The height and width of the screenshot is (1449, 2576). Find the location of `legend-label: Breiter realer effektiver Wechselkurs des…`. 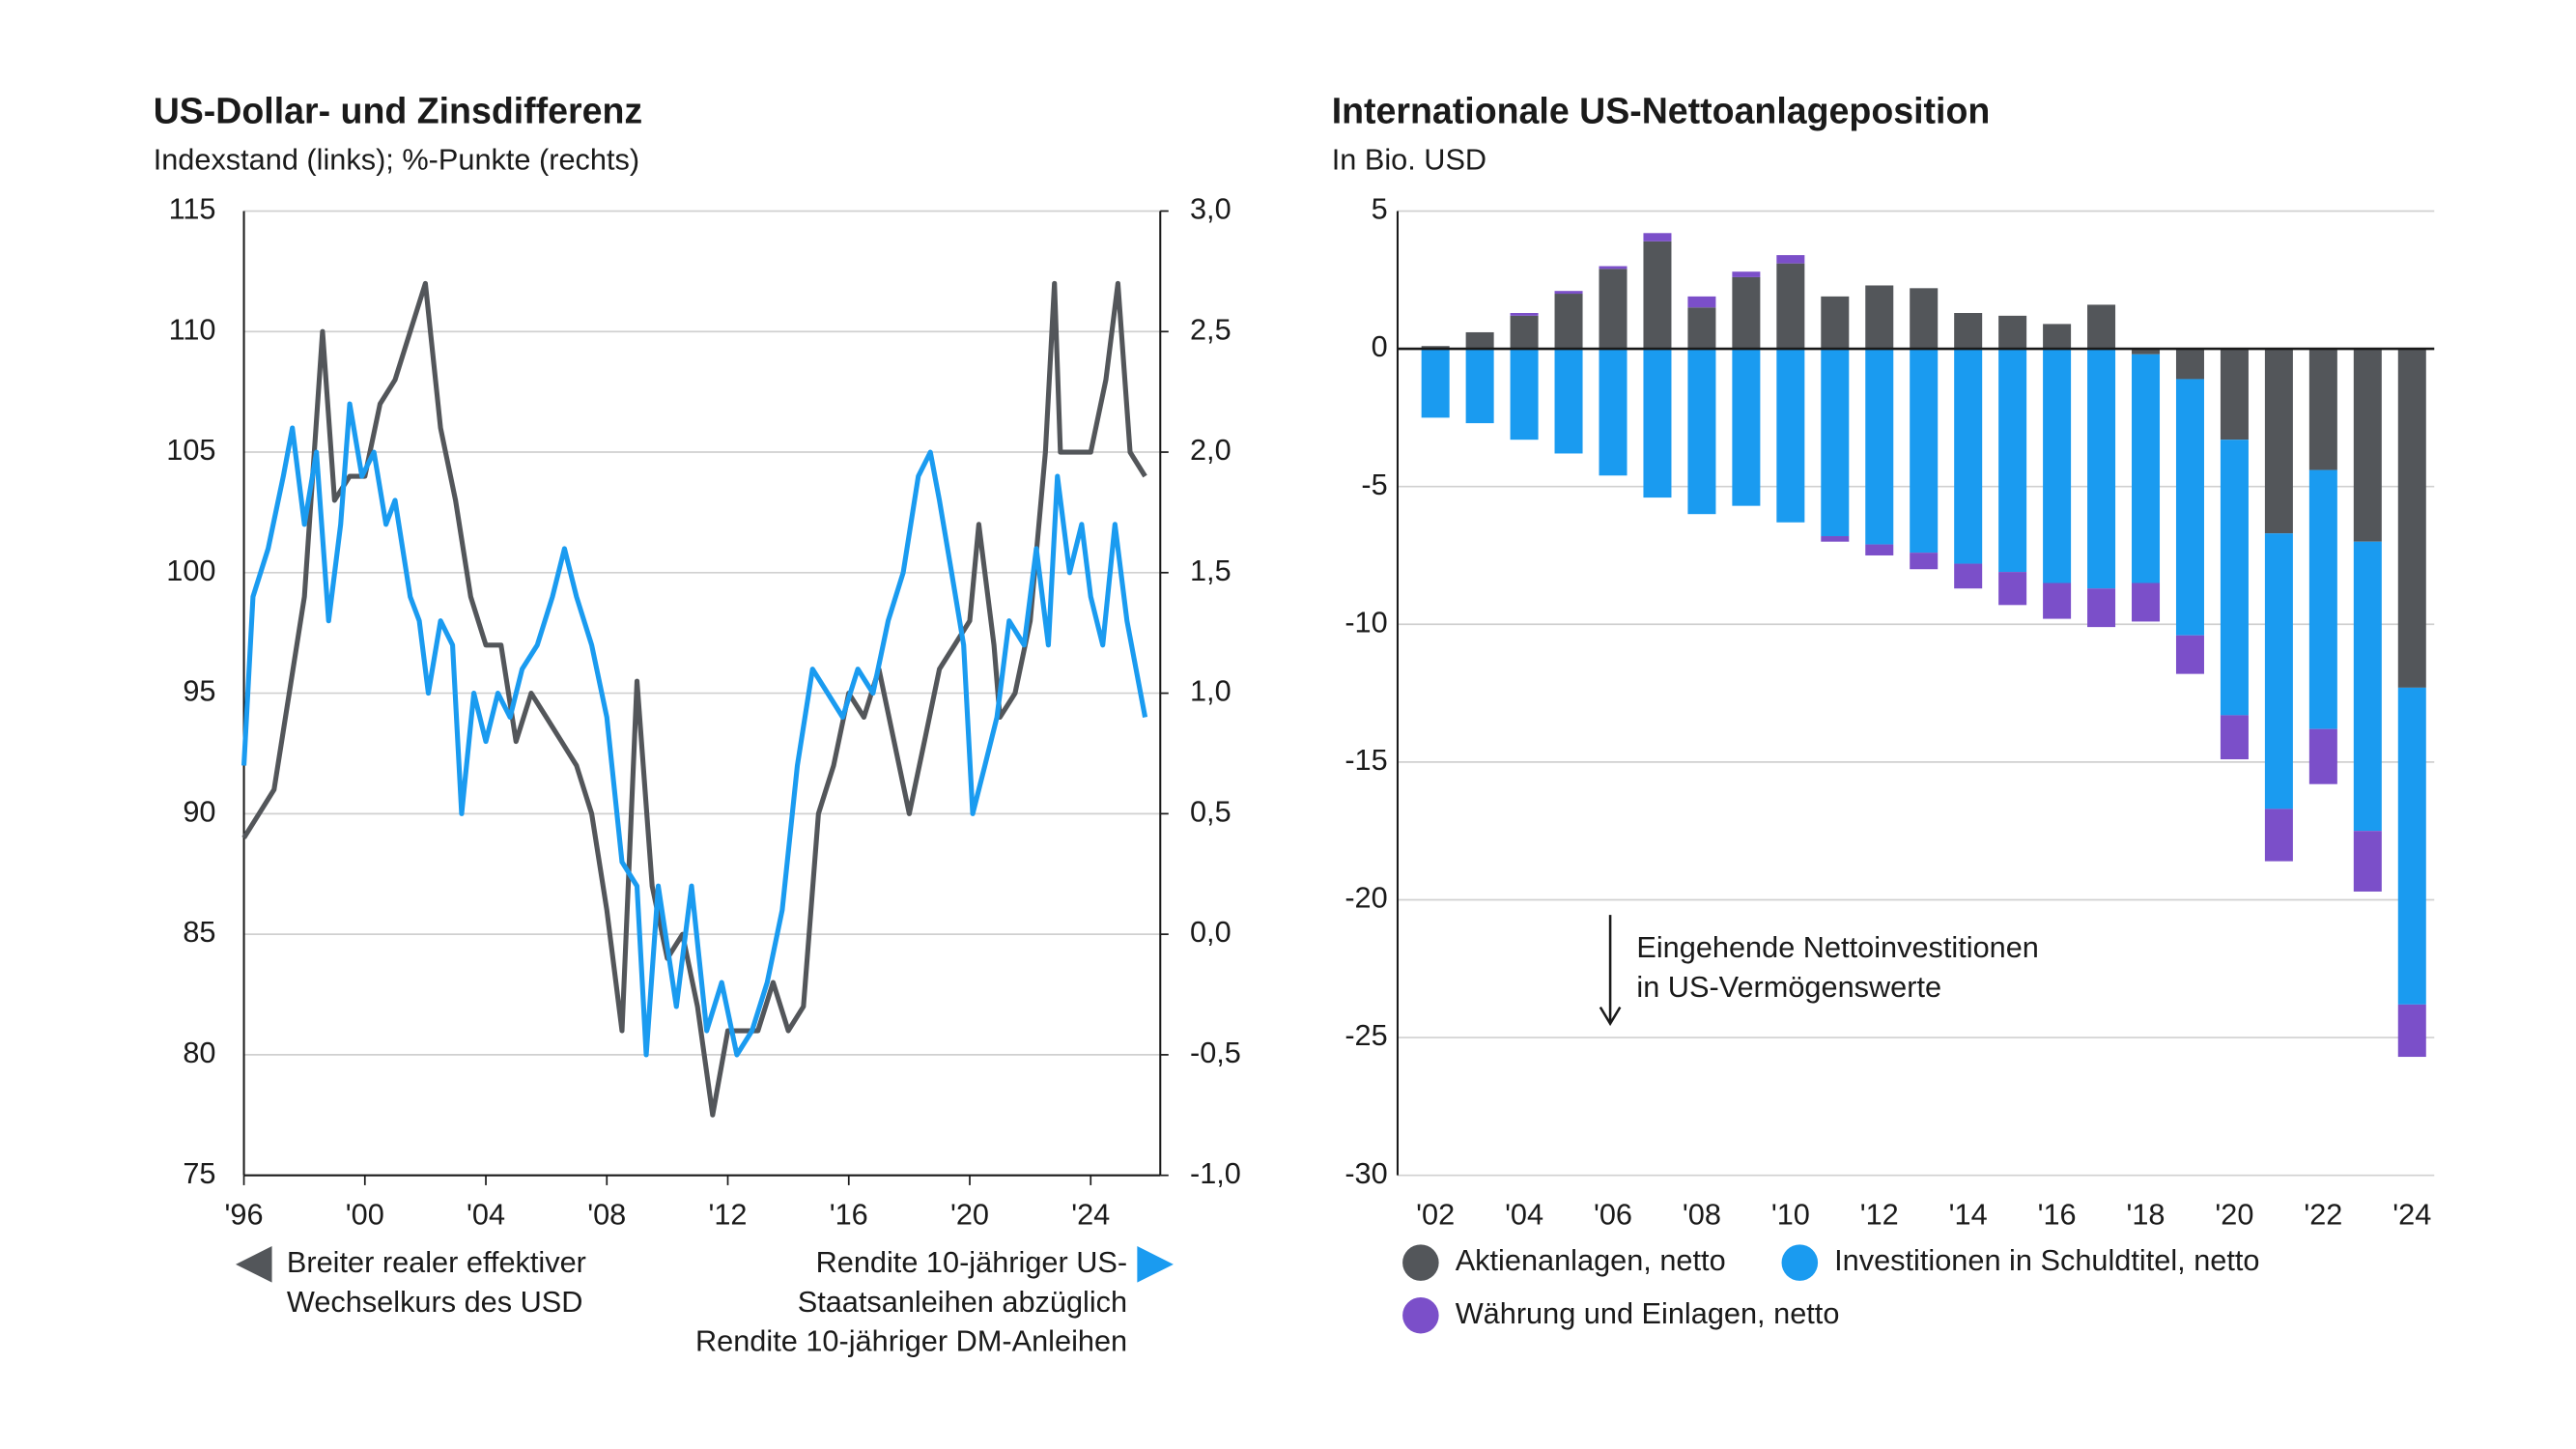

legend-label: Breiter realer effektiver Wechselkurs des… is located at coordinates (436, 1282).